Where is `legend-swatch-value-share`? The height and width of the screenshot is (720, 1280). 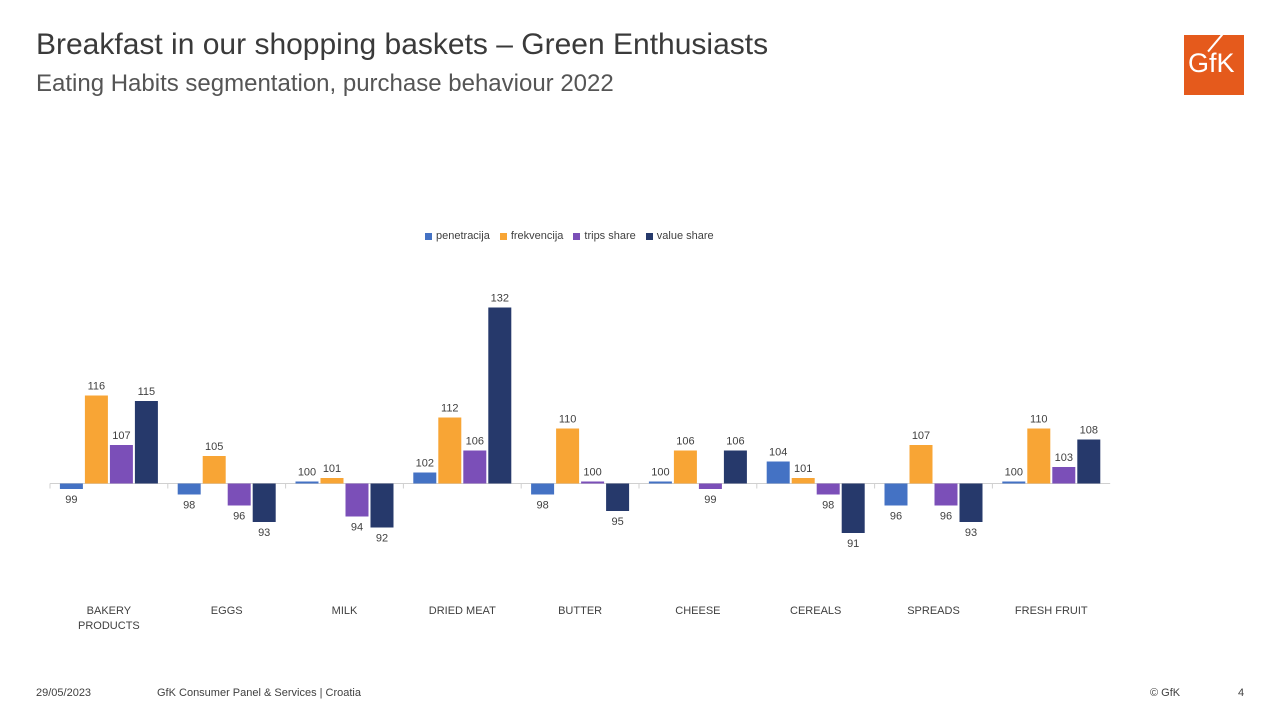 legend-swatch-value-share is located at coordinates (649, 236).